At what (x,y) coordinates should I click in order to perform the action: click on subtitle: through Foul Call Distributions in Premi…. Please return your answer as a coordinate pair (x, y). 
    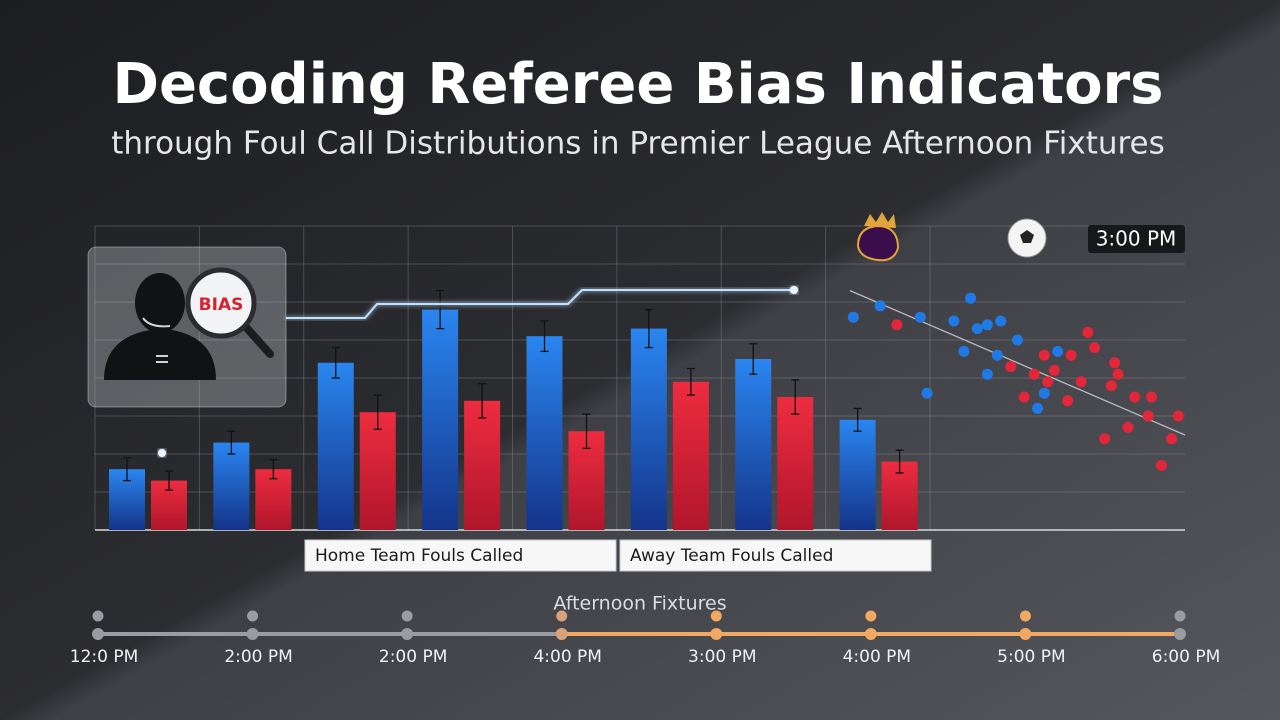
    Looking at the image, I should click on (638, 144).